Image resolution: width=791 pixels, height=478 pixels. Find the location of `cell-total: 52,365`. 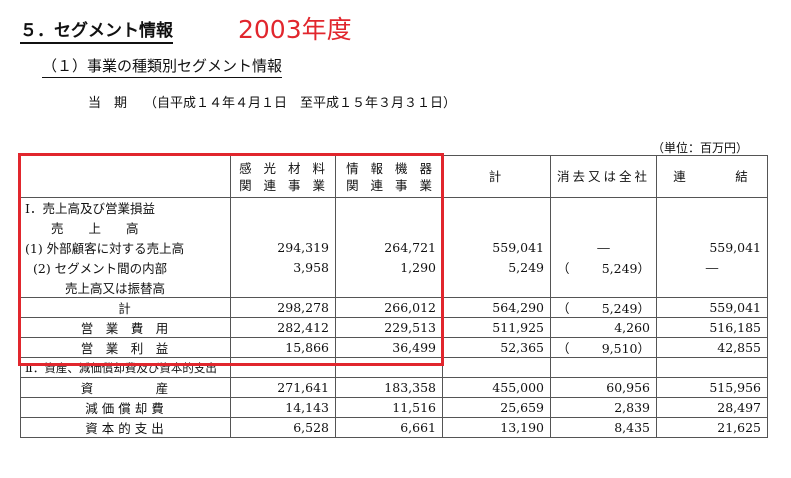

cell-total: 52,365 is located at coordinates (496, 347).